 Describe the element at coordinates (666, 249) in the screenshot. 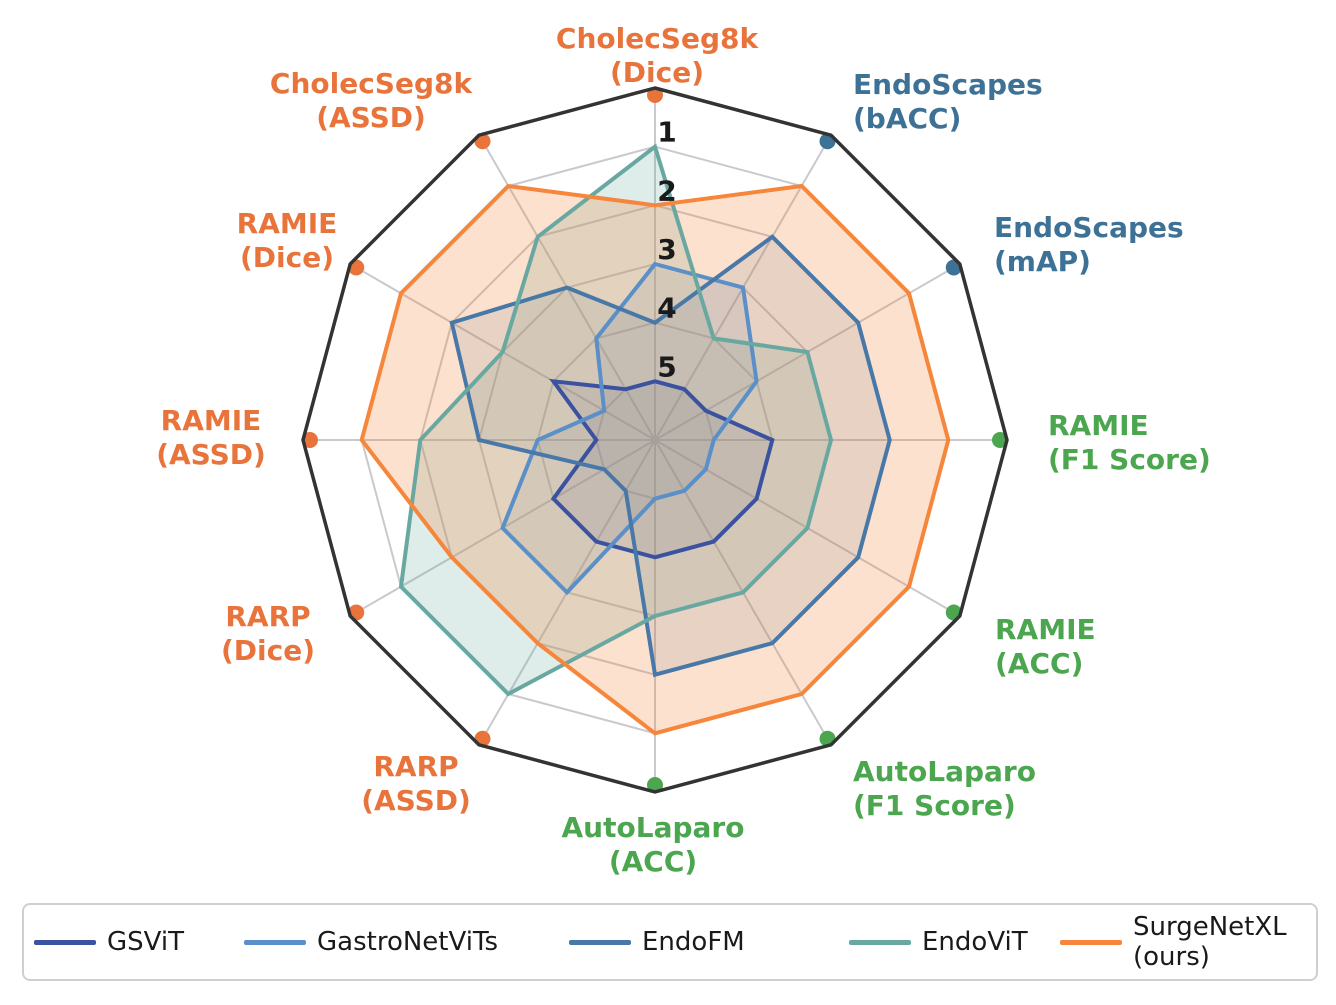

I see `radial-tick-label: 3` at that location.